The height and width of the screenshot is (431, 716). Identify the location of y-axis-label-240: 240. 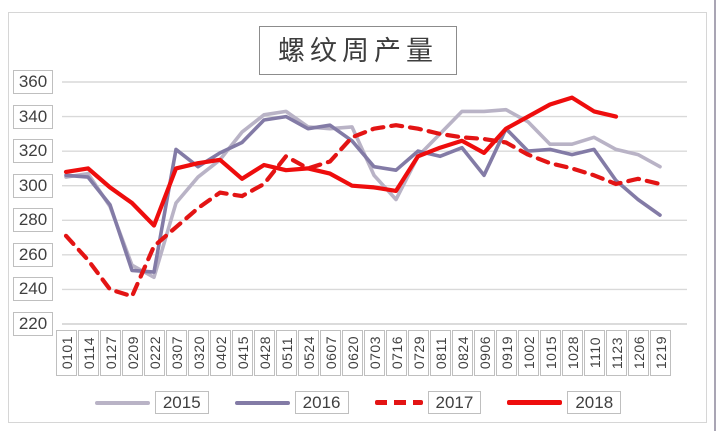
(33, 289).